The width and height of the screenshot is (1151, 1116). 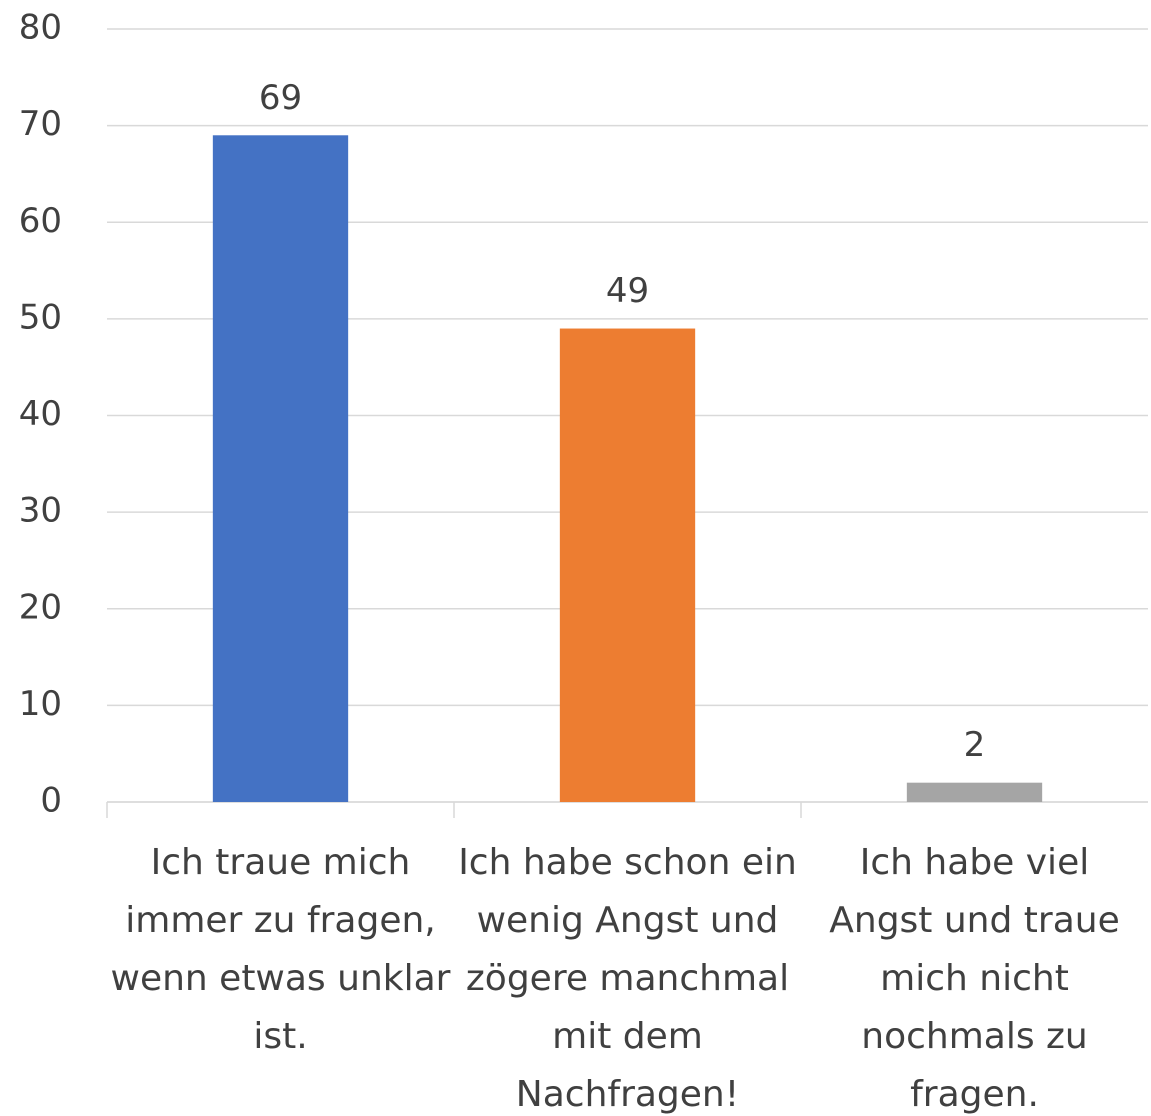 I want to click on value-label: 49, so click(x=627, y=291).